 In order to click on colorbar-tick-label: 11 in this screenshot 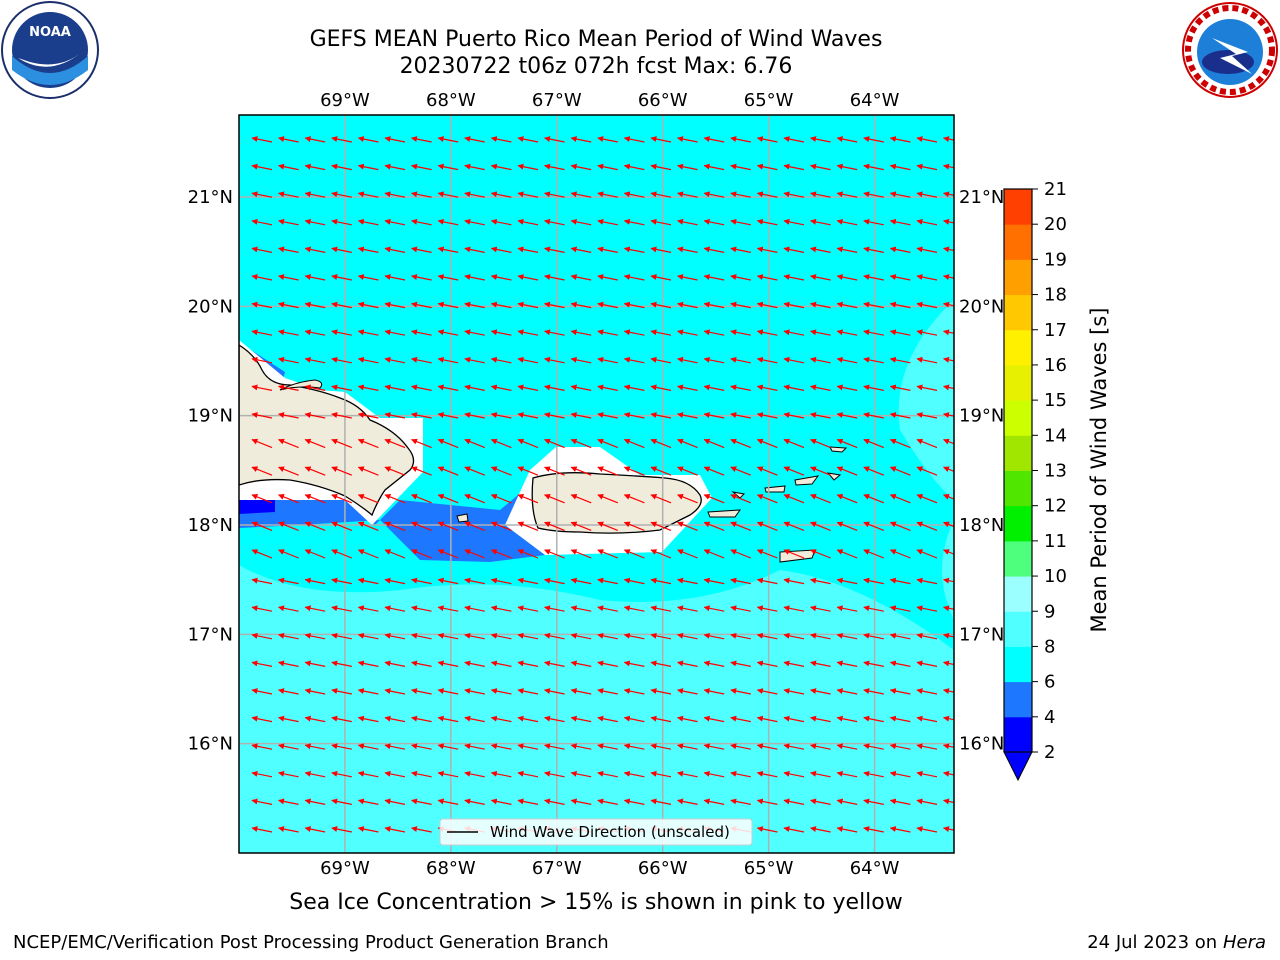, I will do `click(1055, 541)`.